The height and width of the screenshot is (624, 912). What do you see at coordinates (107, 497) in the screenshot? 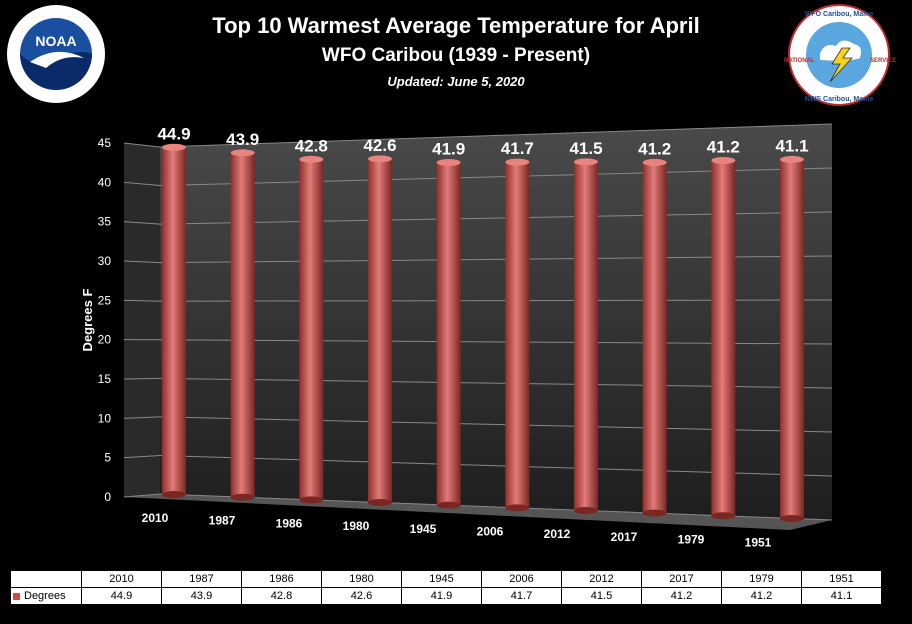
I see `y-tick-label: 0` at bounding box center [107, 497].